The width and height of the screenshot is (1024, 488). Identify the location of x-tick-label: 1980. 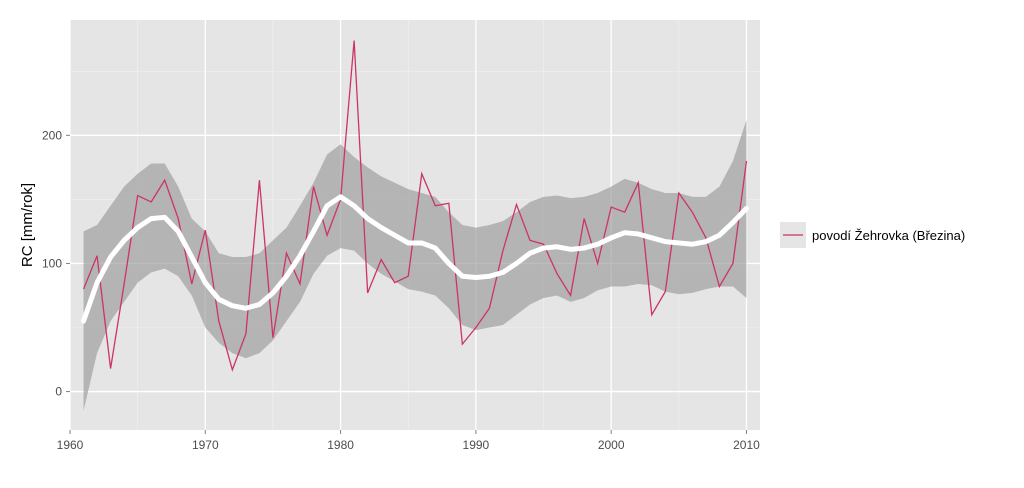
(340, 445).